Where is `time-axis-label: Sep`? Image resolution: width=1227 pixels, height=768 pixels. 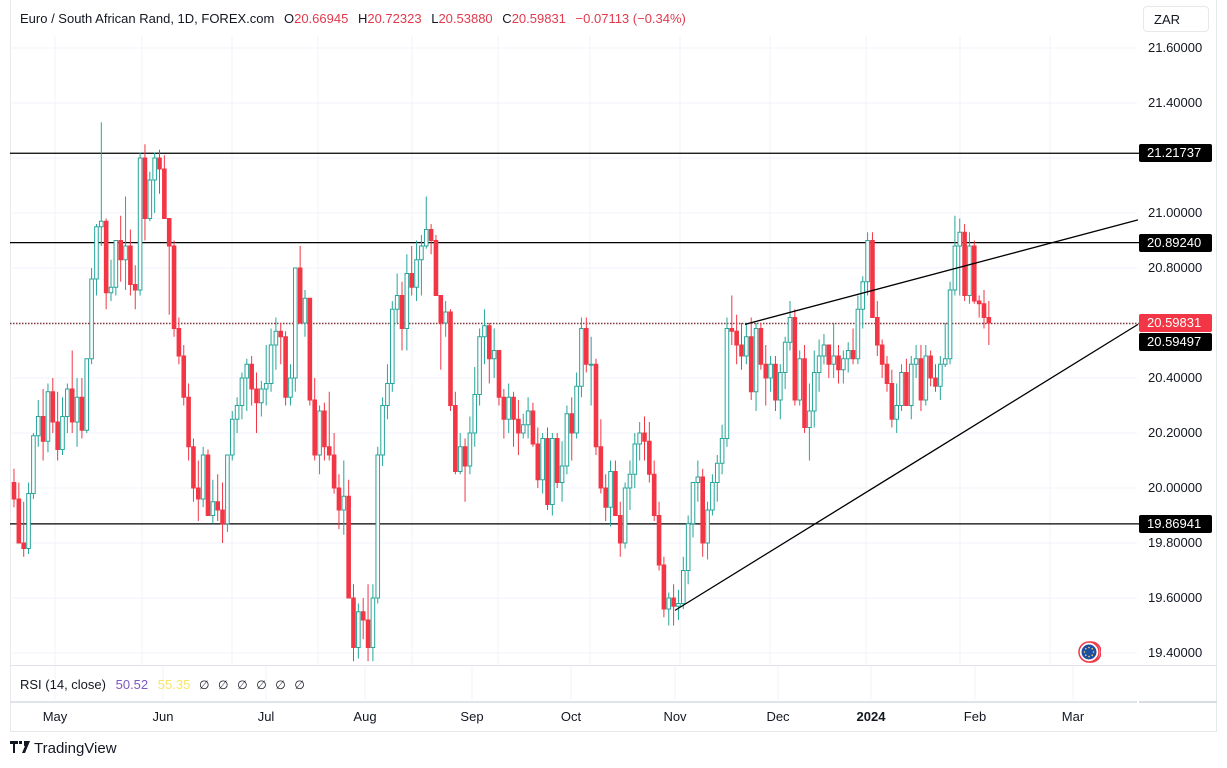 time-axis-label: Sep is located at coordinates (472, 716).